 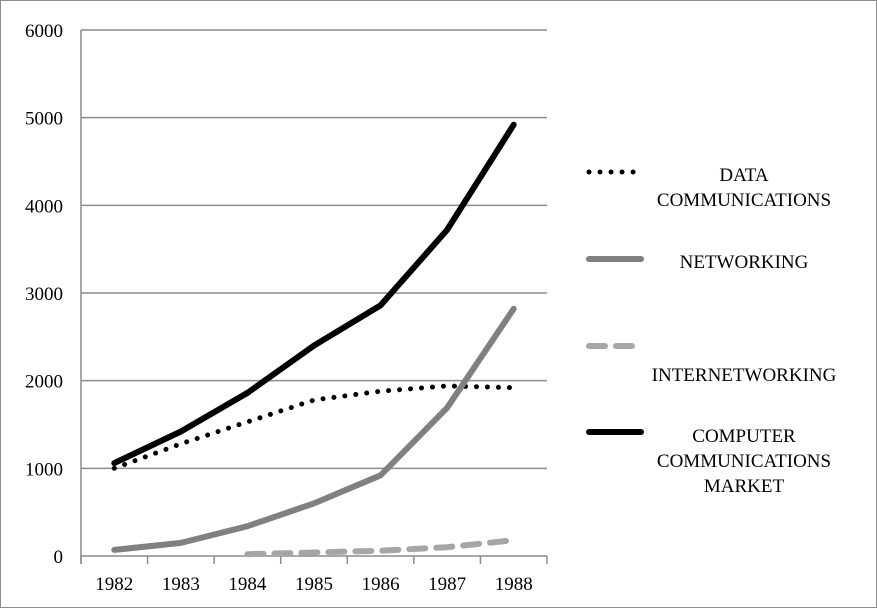 I want to click on x-tick-label: 1986, so click(x=381, y=584).